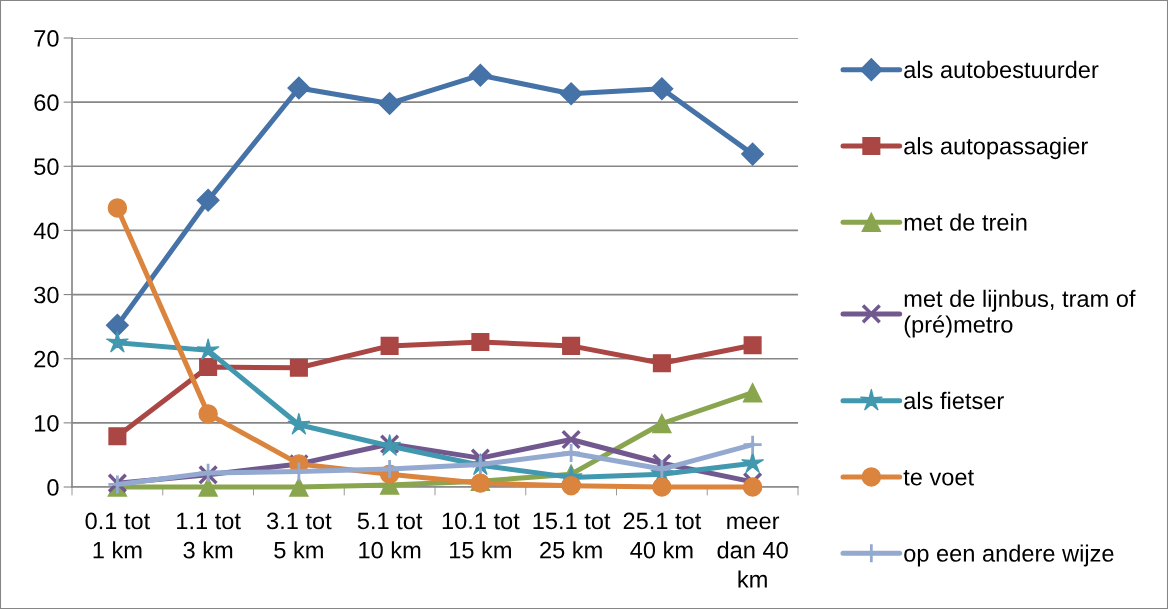  Describe the element at coordinates (53, 487) in the screenshot. I see `y-tick-label: 0` at that location.